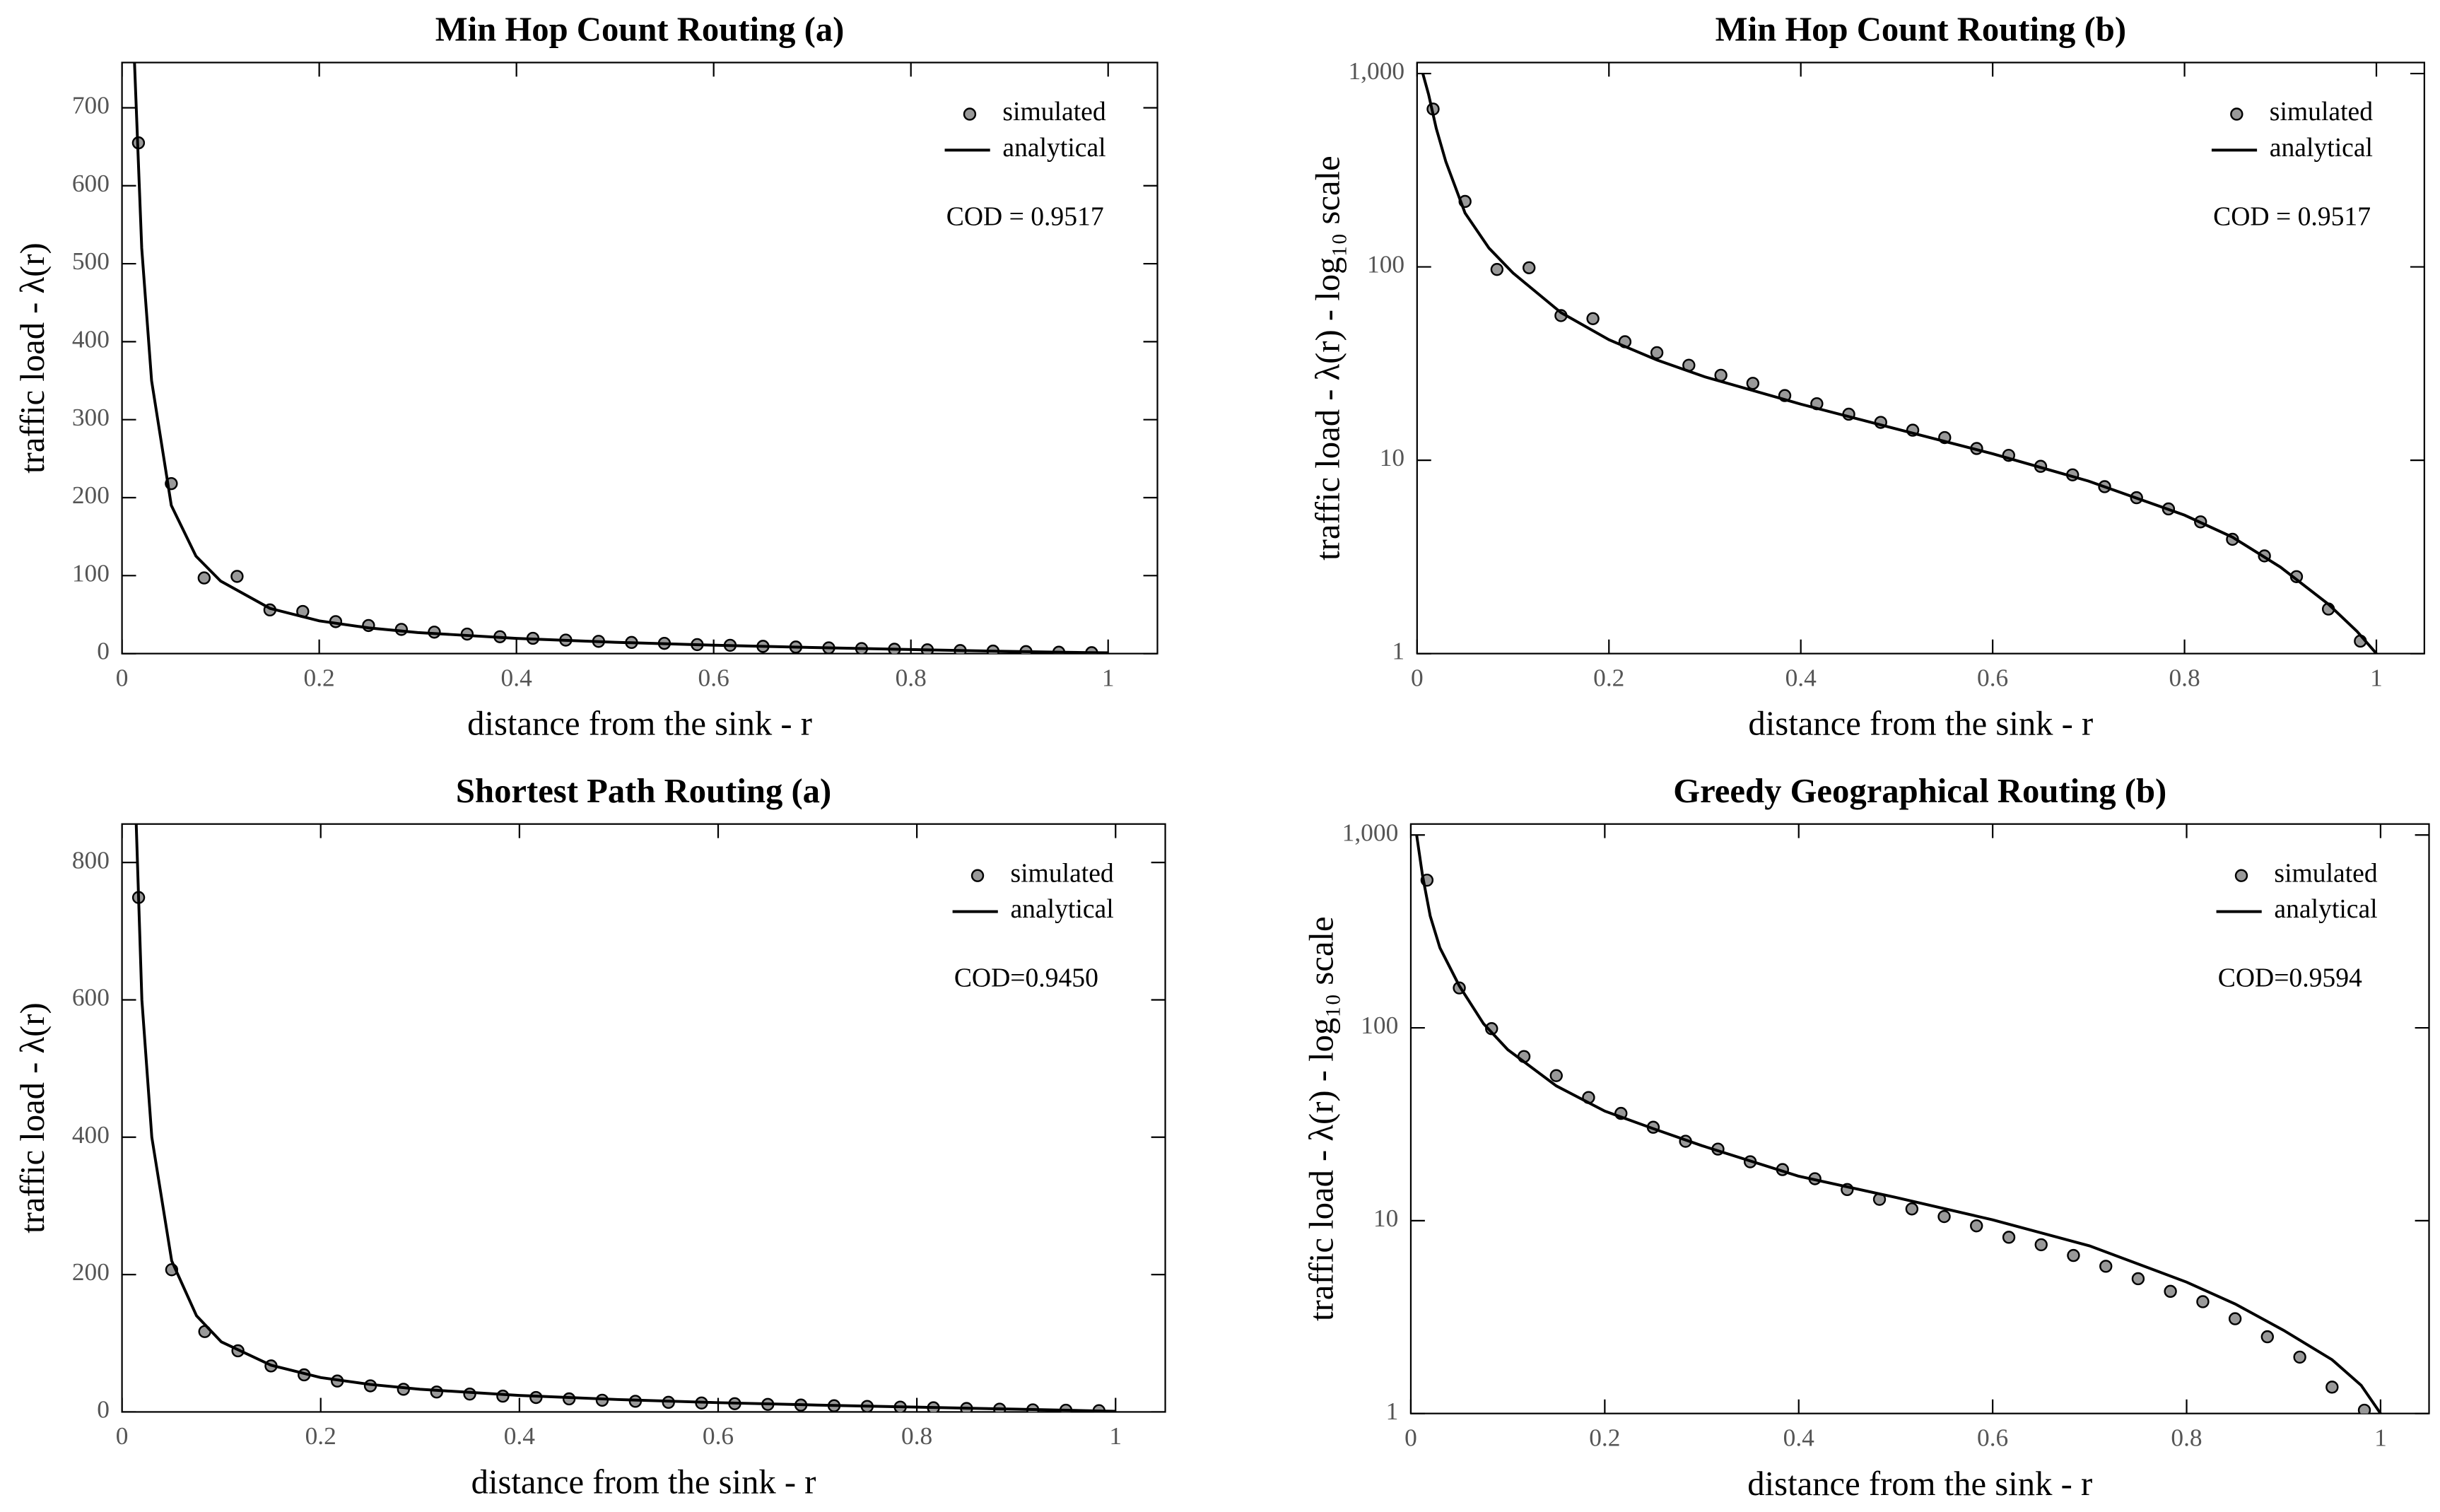 The height and width of the screenshot is (1512, 2440). What do you see at coordinates (91, 261) in the screenshot?
I see `y-tick-label: 500` at bounding box center [91, 261].